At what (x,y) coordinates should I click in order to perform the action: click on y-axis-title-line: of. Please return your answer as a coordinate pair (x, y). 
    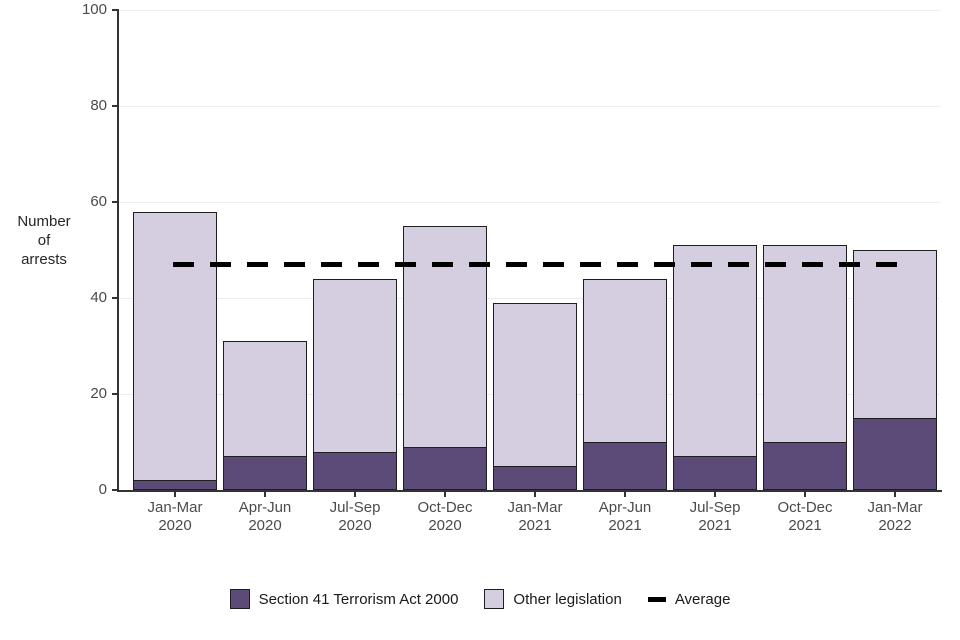
    Looking at the image, I should click on (44, 240).